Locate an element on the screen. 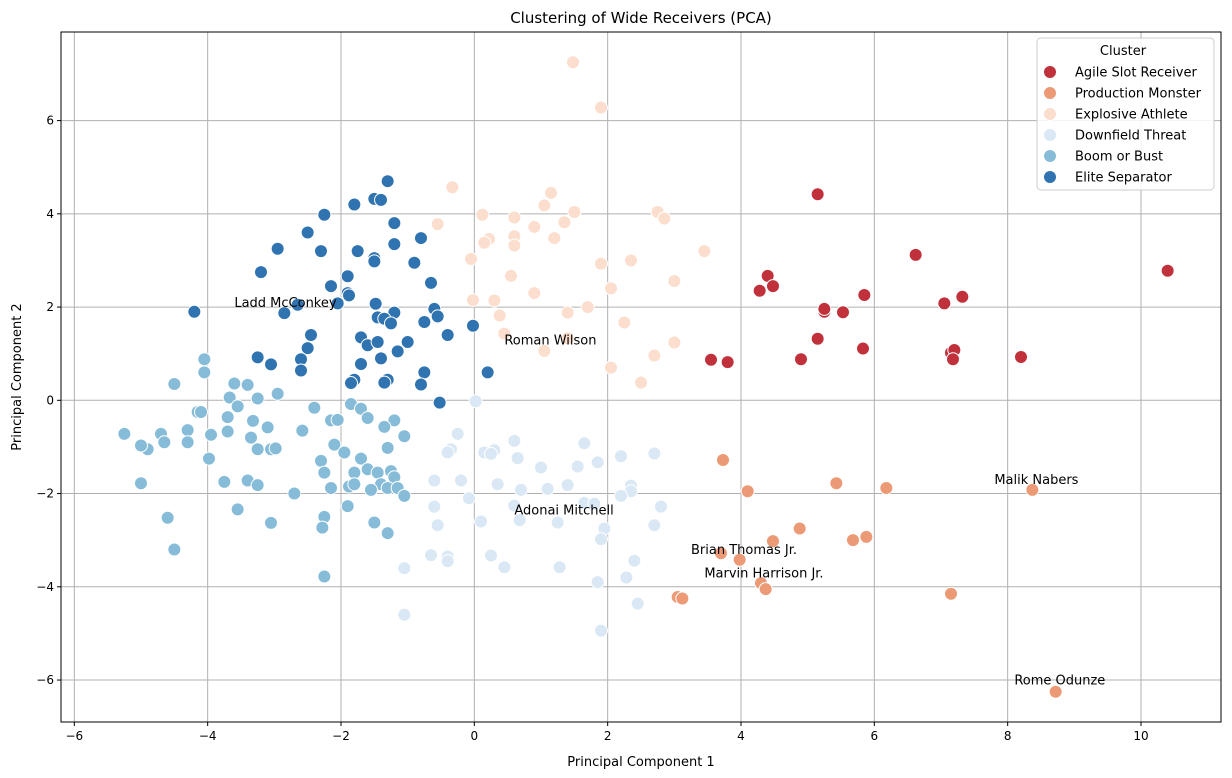 This screenshot has width=1232, height=778. series-downfield-threat is located at coordinates (532, 516).